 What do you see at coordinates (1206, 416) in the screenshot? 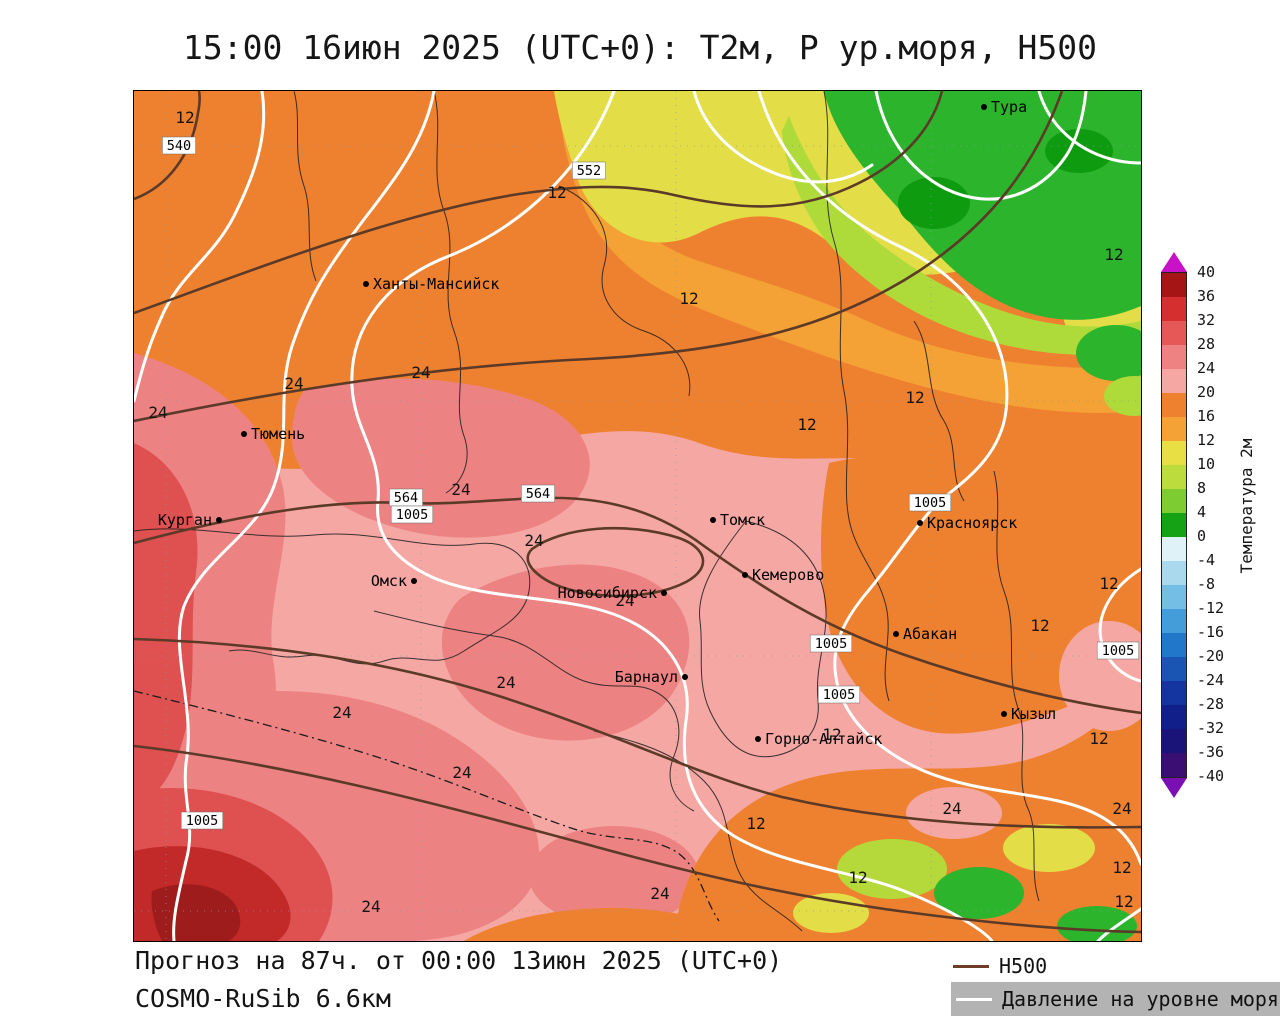
I see `colorbar-tick-label: 16` at bounding box center [1206, 416].